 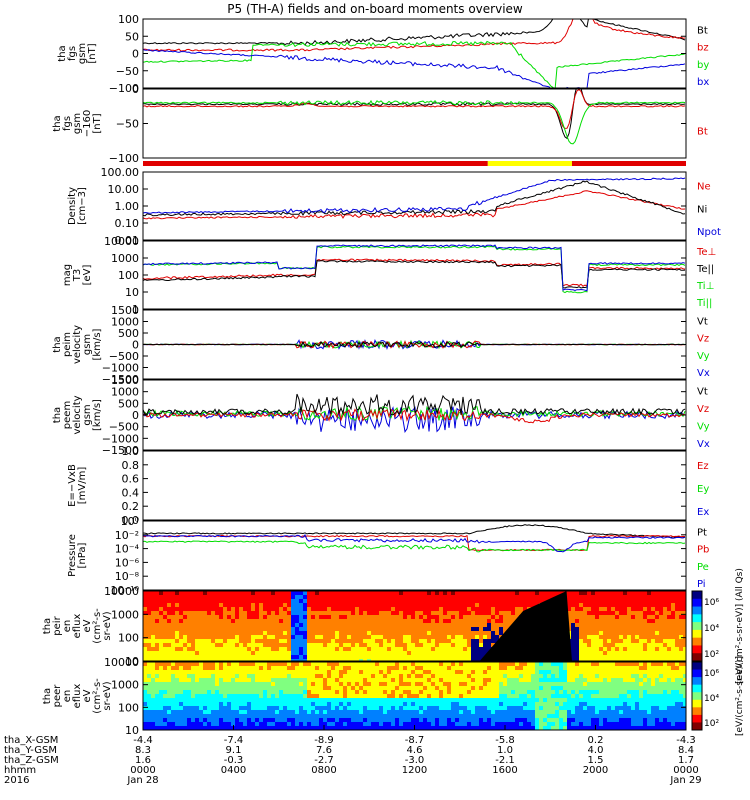 What do you see at coordinates (234, 740) in the screenshot?
I see `xtick-label: -7.4` at bounding box center [234, 740].